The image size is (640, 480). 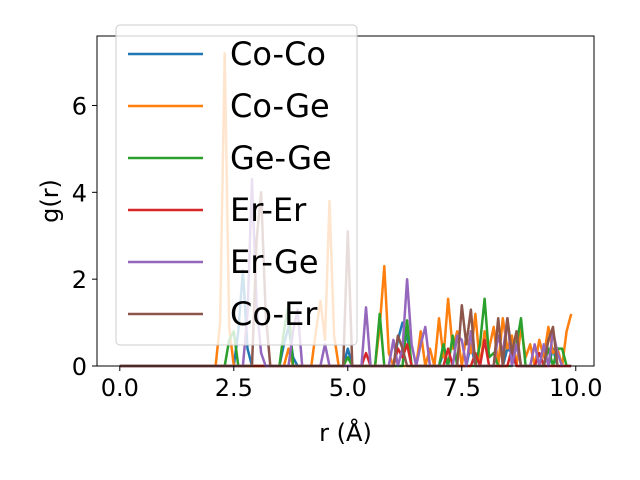 What do you see at coordinates (234, 388) in the screenshot?
I see `x-tick-label: 2.5` at bounding box center [234, 388].